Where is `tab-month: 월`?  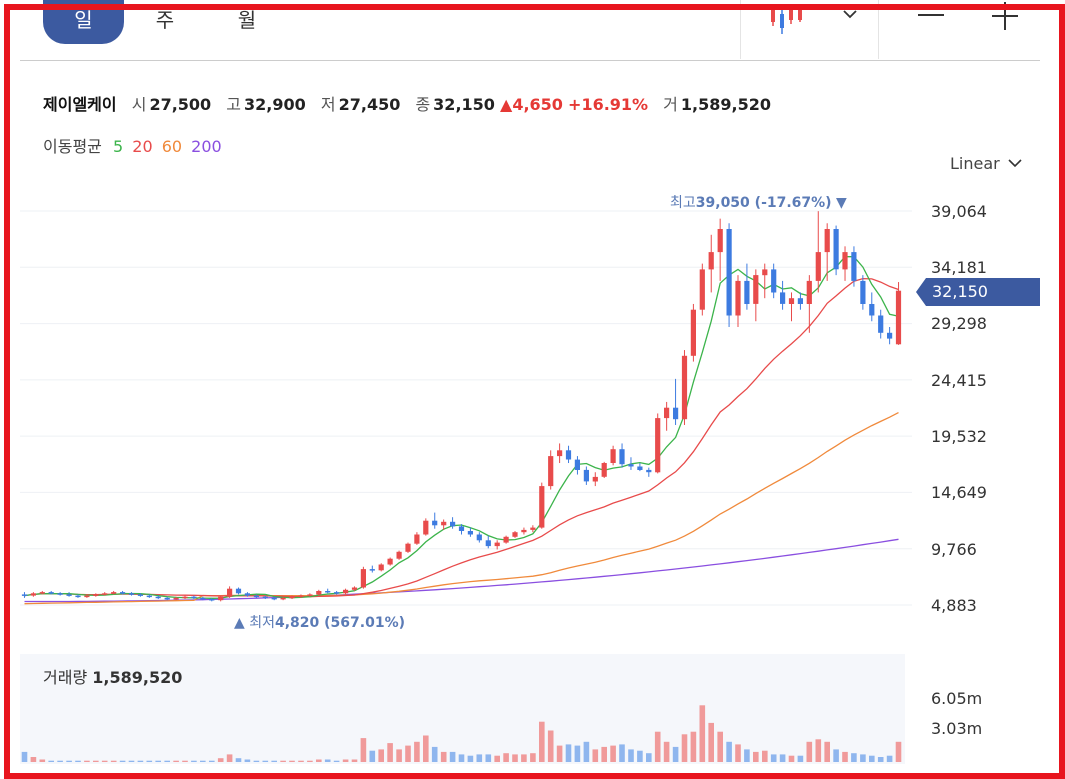 tab-month: 월 is located at coordinates (247, 20).